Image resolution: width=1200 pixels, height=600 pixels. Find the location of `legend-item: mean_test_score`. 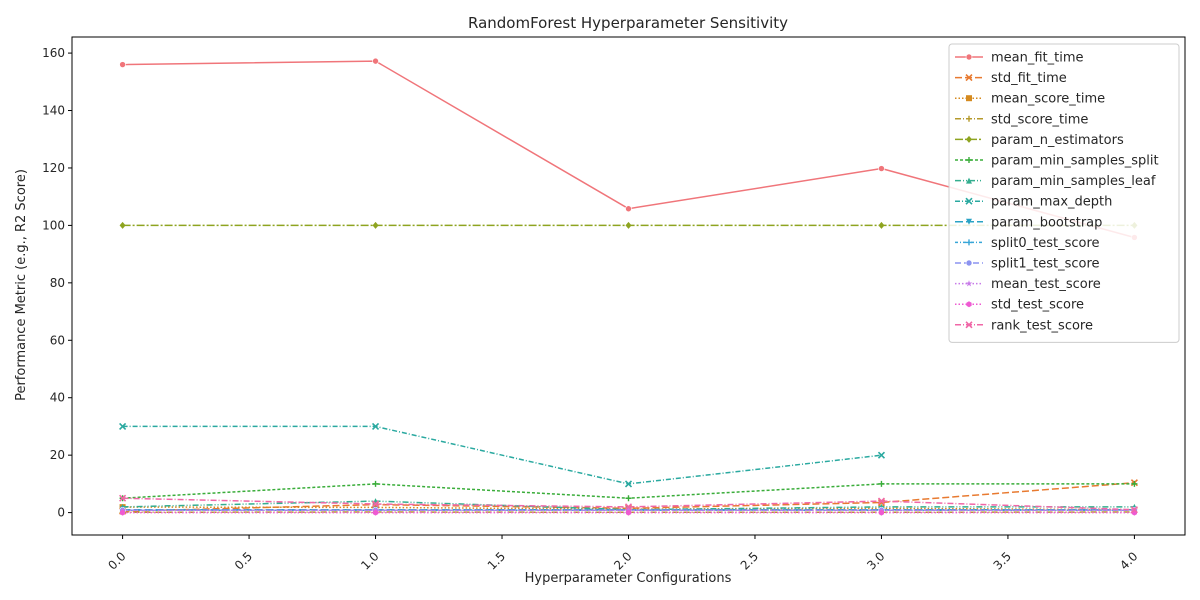

legend-item: mean_test_score is located at coordinates (1028, 284).